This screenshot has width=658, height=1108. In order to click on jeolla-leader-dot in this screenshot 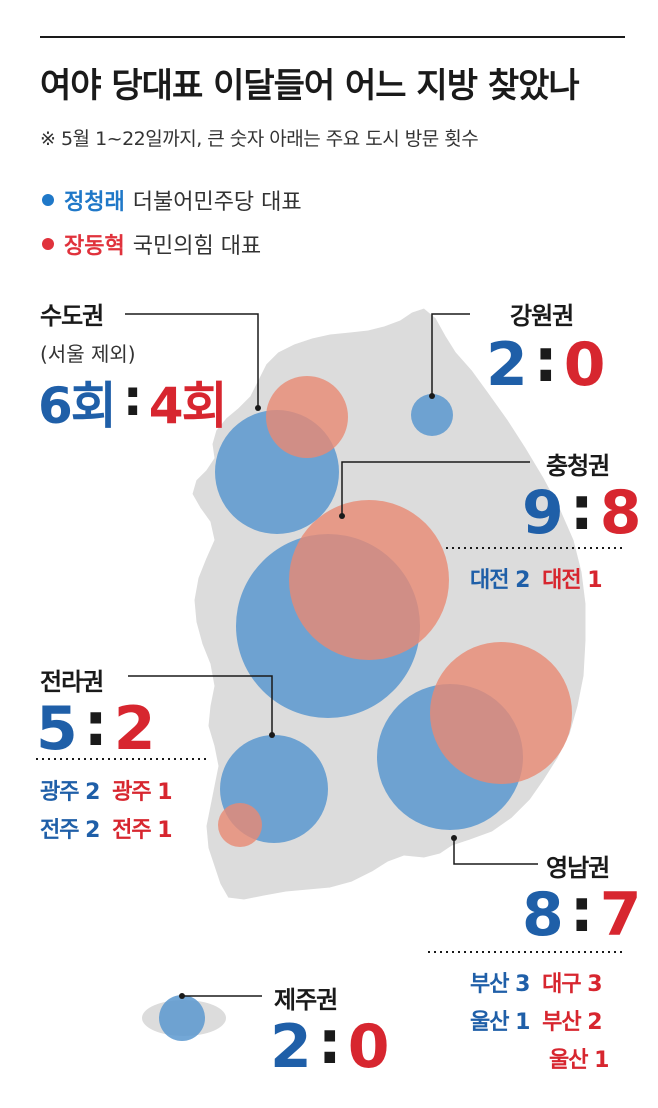, I will do `click(272, 735)`.